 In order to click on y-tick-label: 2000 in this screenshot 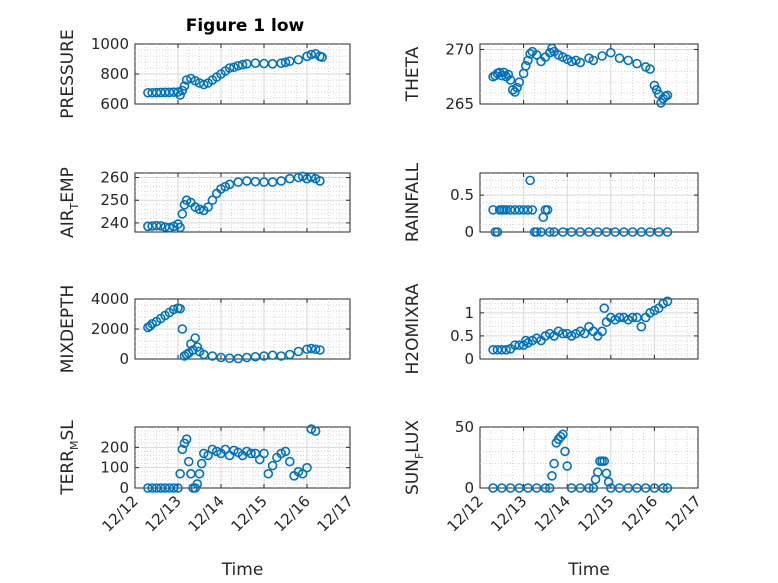, I will do `click(110, 329)`.